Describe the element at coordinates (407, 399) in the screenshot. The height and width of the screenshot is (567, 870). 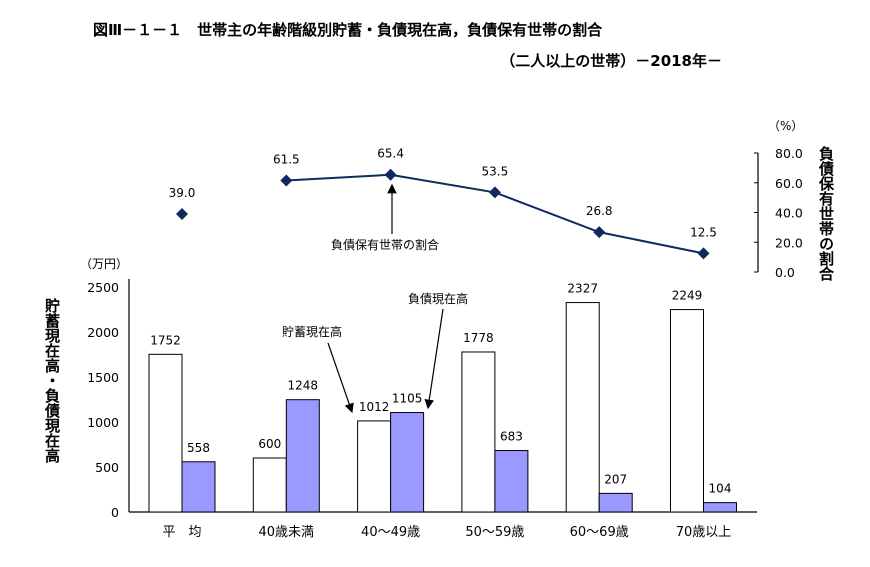
I see `debt-value-label: 1105` at that location.